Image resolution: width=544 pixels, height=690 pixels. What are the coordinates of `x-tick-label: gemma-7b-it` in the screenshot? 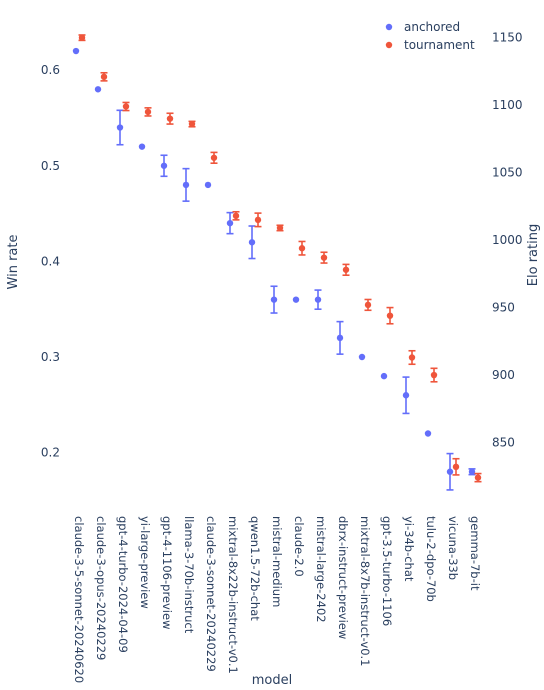 It's located at (475, 553).